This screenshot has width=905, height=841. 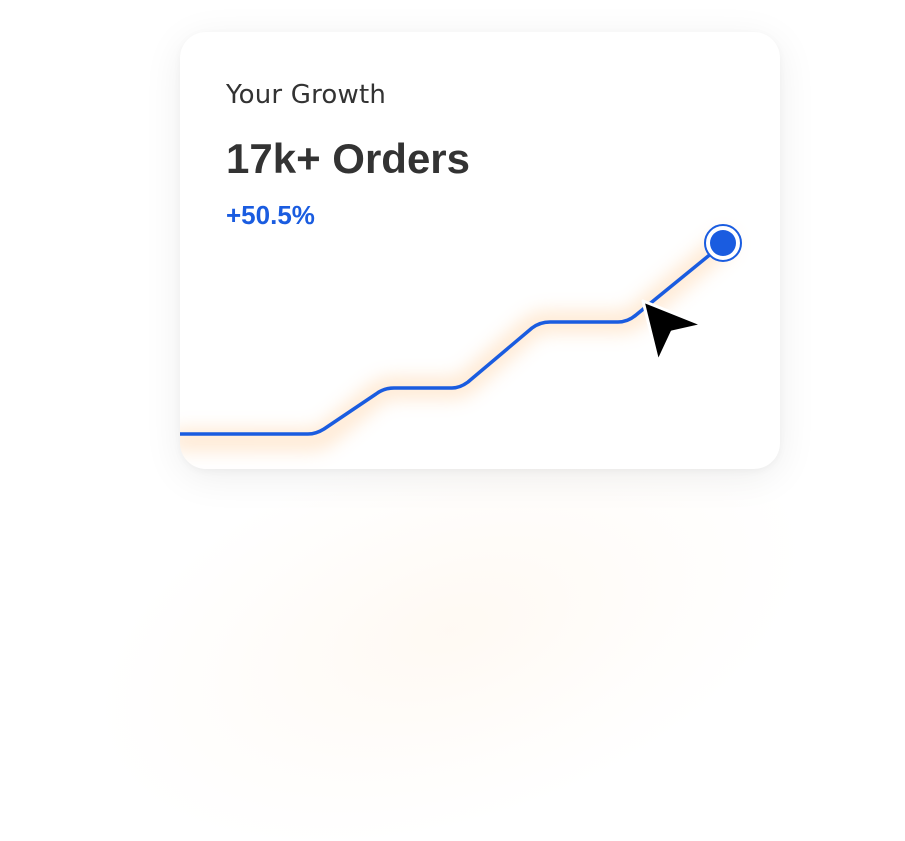 What do you see at coordinates (452, 339) in the screenshot?
I see `growth-line` at bounding box center [452, 339].